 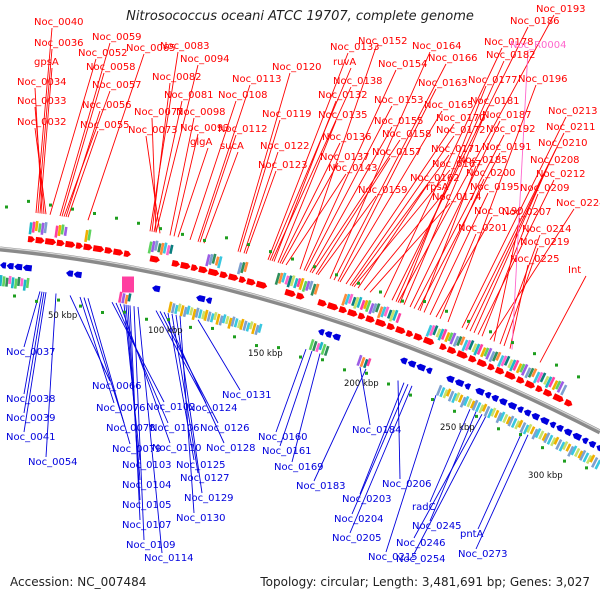 I want to click on forward-gene-label: Noc_0155, so click(x=399, y=121).